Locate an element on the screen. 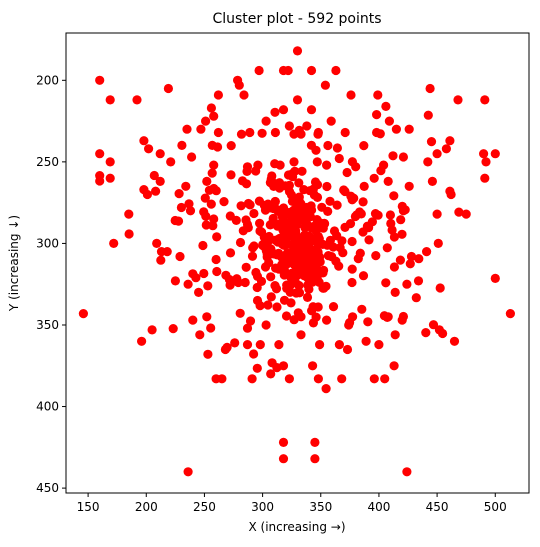  x-tick-label: 300 is located at coordinates (262, 507).